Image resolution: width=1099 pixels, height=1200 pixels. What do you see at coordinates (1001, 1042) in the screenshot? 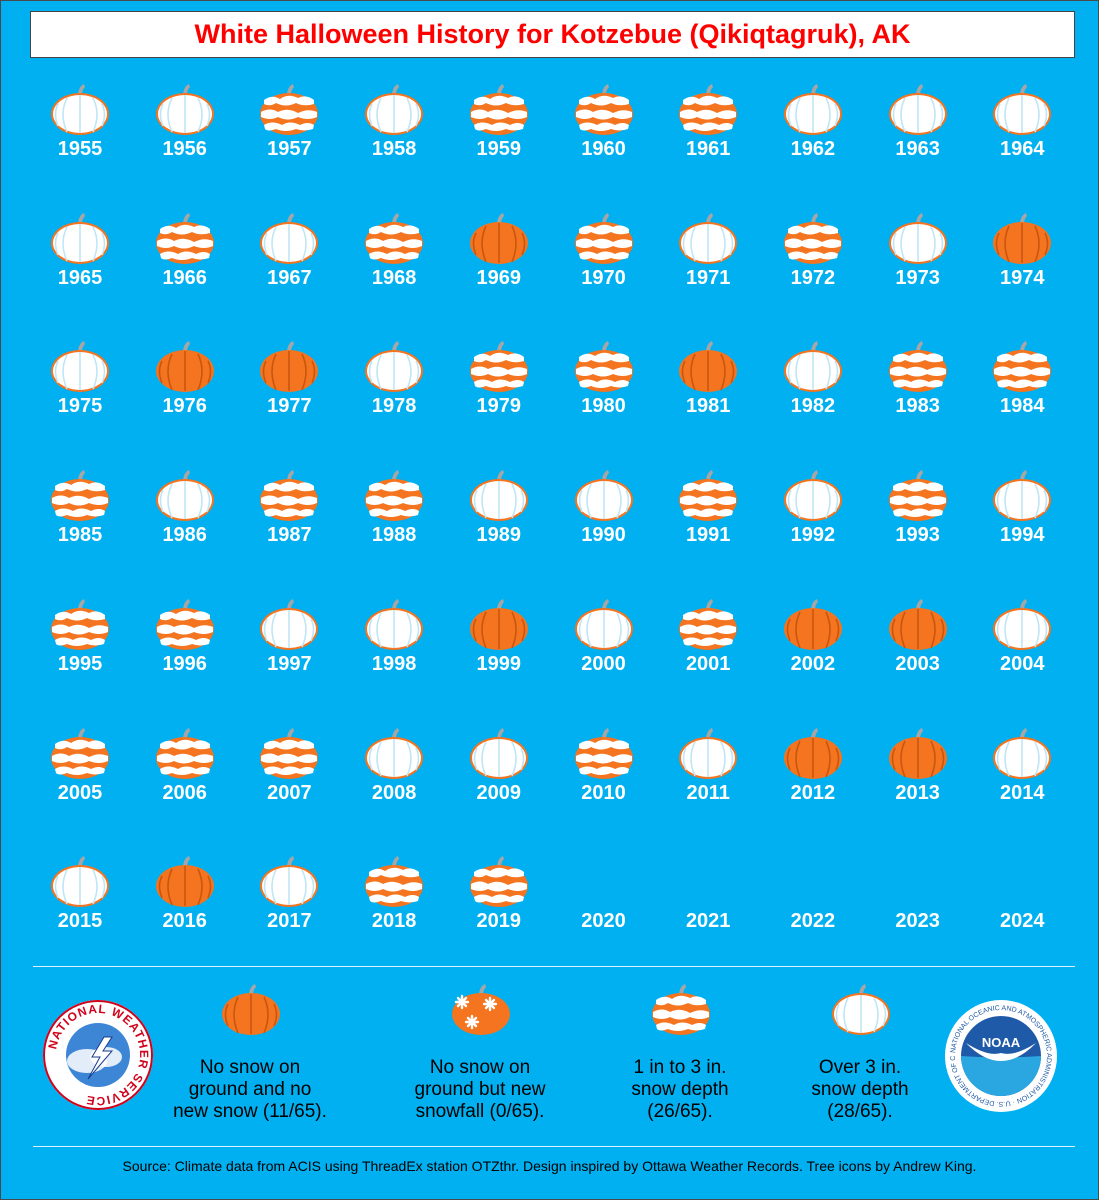
I see `noaa-logo-center: NOAA` at bounding box center [1001, 1042].